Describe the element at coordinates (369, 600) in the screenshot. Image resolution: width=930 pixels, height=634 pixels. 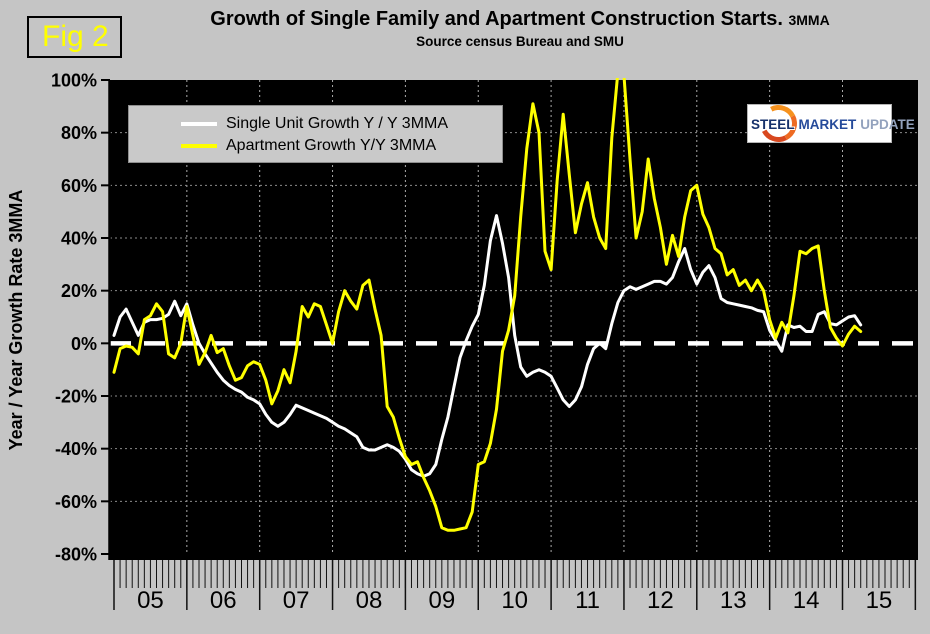
I see `x-axis-year-label: 08` at that location.